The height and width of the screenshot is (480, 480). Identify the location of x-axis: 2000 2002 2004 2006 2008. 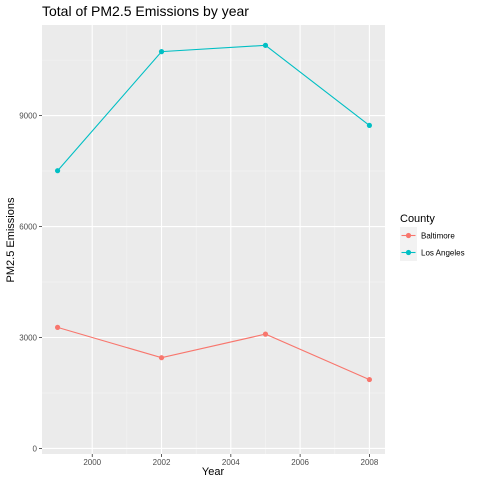
(231, 460).